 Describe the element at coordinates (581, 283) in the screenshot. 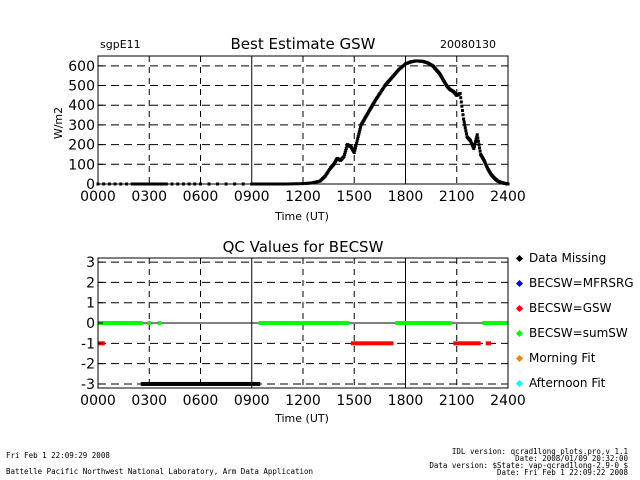

I see `legend-label: BECSW=MFRSRG` at that location.